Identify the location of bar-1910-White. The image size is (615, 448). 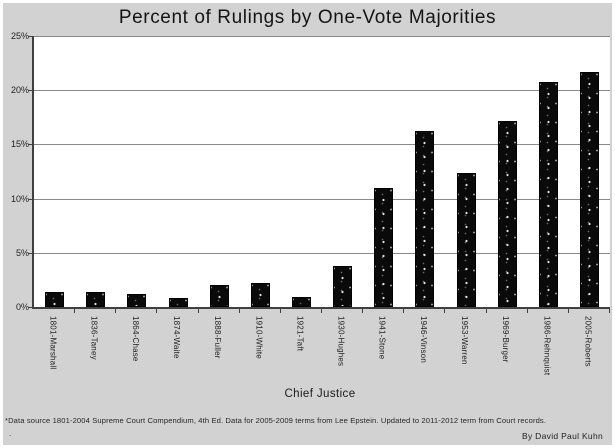
(260, 295).